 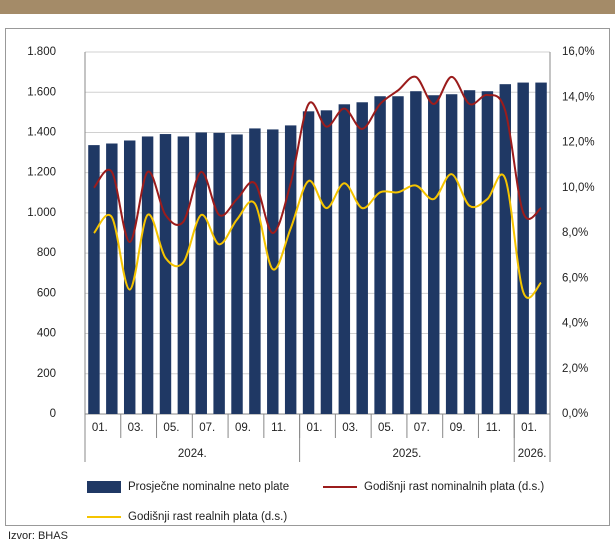 What do you see at coordinates (41, 52) in the screenshot?
I see `y-tick-label: 1.800` at bounding box center [41, 52].